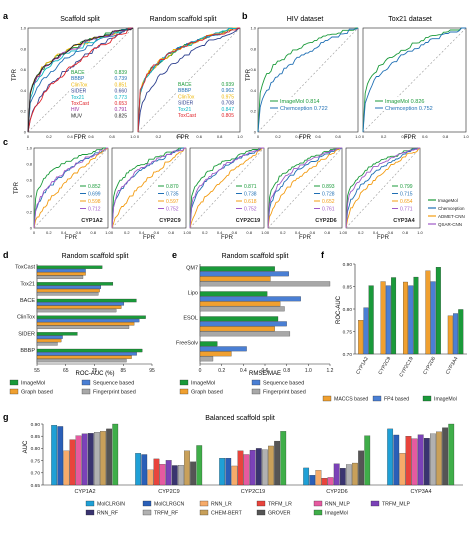 This screenshot has height=539, width=474. Describe the element at coordinates (410, 138) in the screenshot. I see `panel-b-xlabel-2: FPR` at that location.